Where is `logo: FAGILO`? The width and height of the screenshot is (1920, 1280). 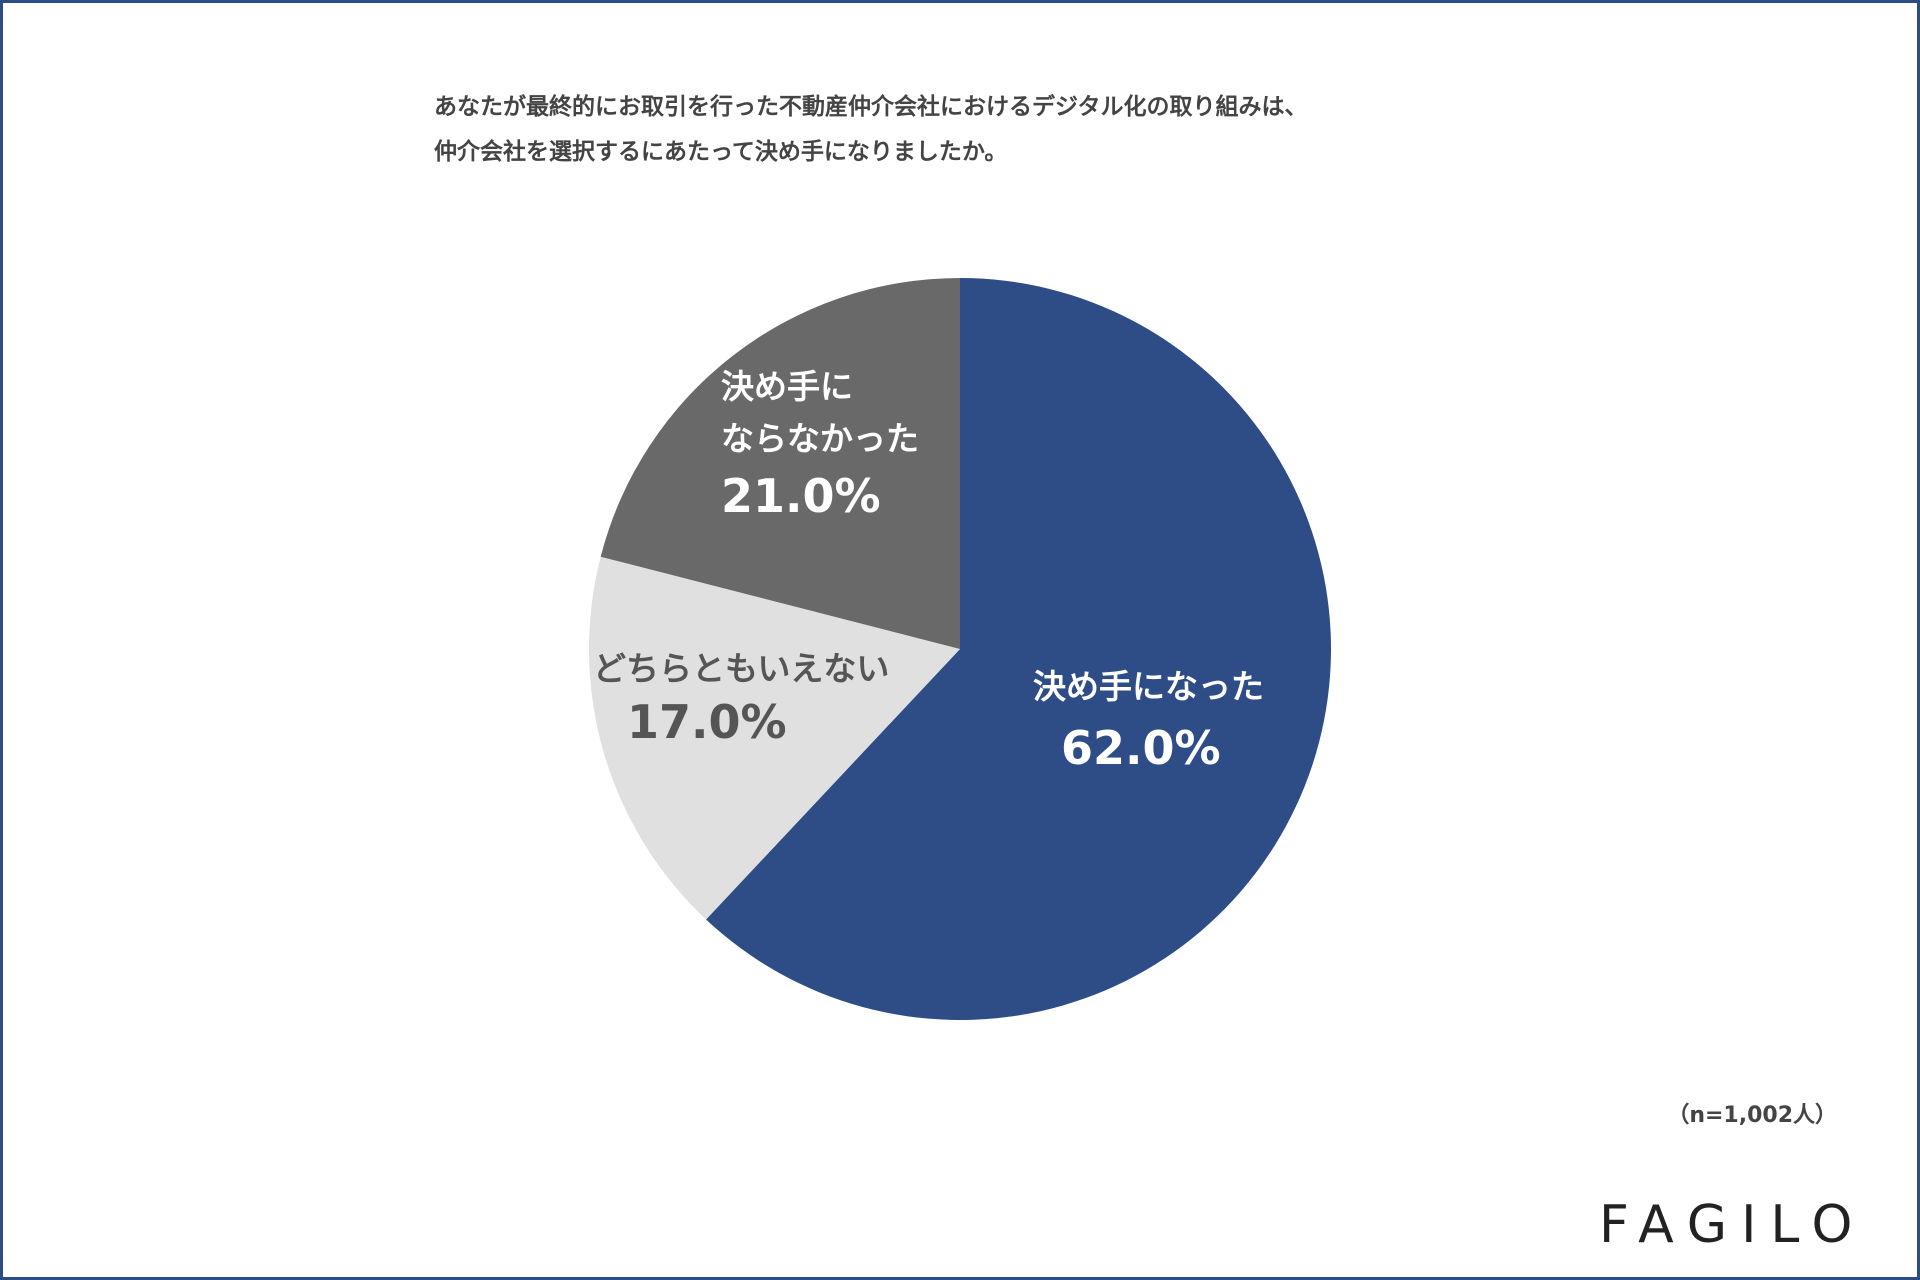
logo: FAGILO is located at coordinates (1733, 1225).